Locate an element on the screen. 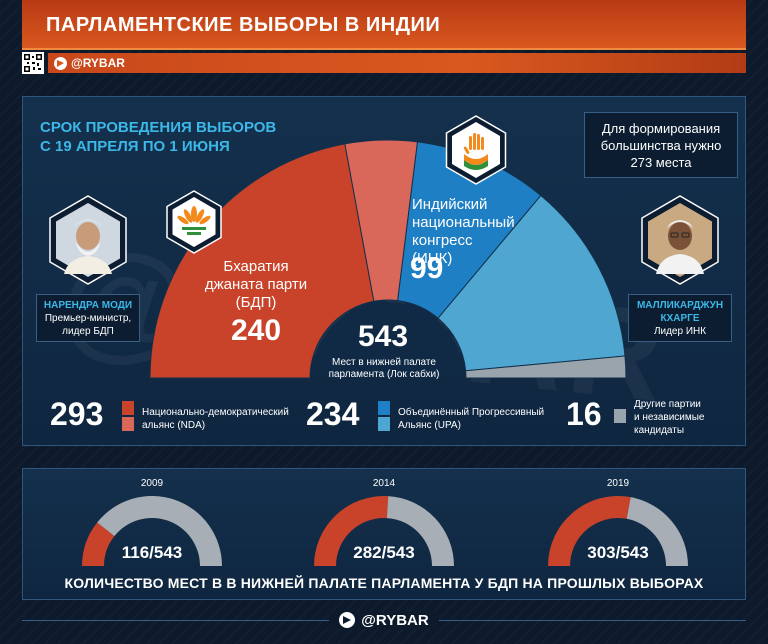  nda-swatch-main is located at coordinates (128, 408).